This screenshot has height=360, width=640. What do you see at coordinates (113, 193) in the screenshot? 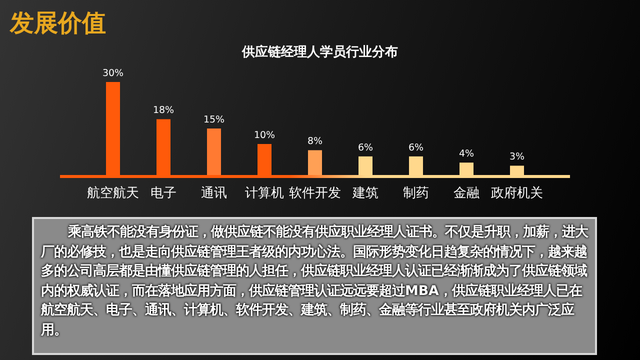
I see `x-tick-label: 航空航天` at bounding box center [113, 193].